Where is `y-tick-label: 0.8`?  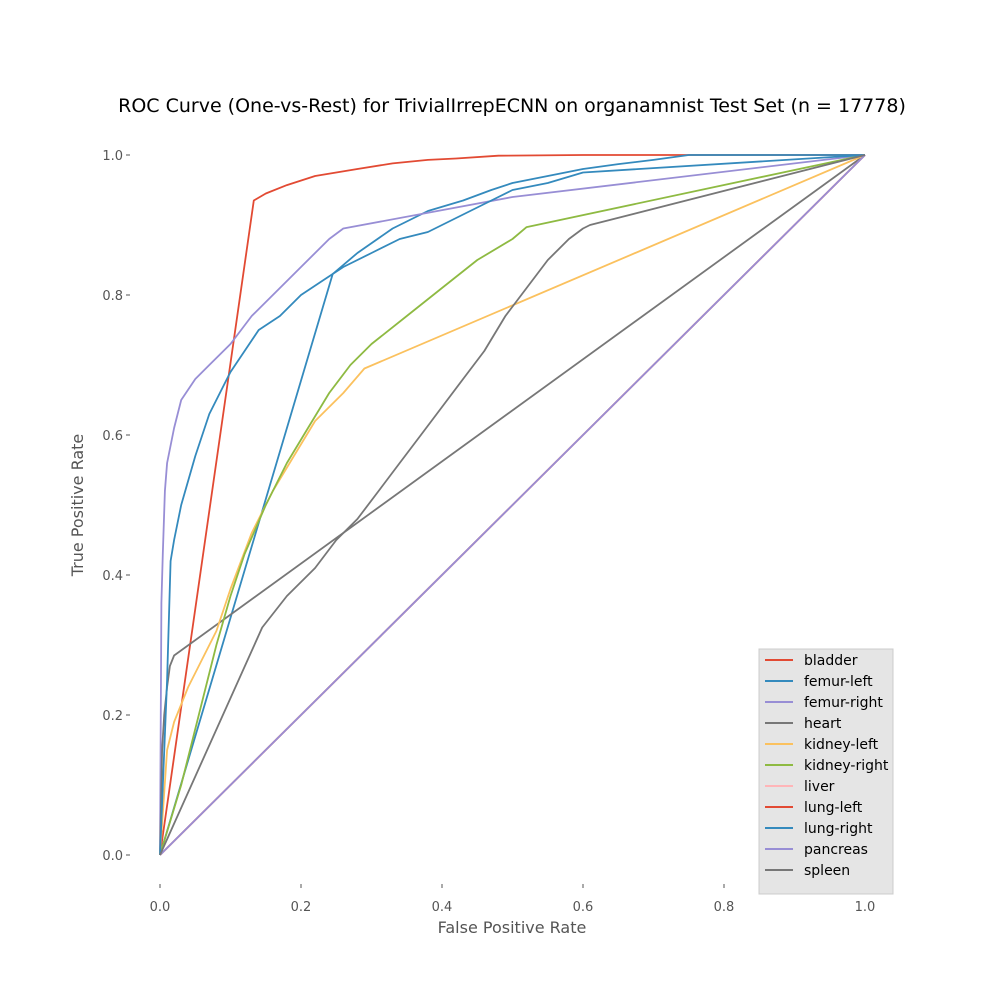
y-tick-label: 0.8 is located at coordinates (112, 296).